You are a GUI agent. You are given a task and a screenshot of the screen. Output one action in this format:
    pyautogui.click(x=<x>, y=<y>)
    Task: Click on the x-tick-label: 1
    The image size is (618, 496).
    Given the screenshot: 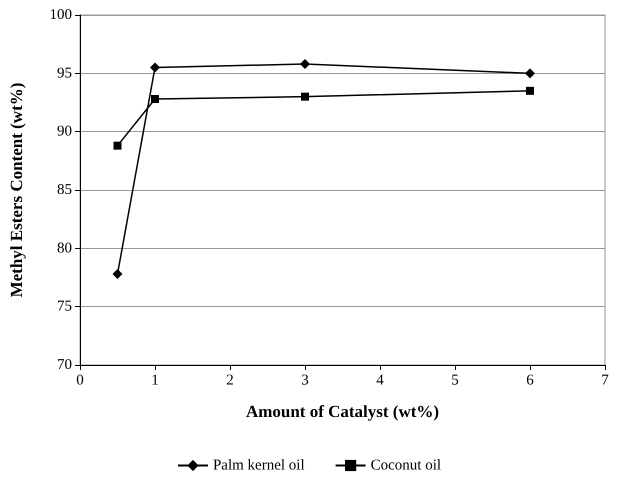 What is the action you would take?
    pyautogui.click(x=155, y=380)
    